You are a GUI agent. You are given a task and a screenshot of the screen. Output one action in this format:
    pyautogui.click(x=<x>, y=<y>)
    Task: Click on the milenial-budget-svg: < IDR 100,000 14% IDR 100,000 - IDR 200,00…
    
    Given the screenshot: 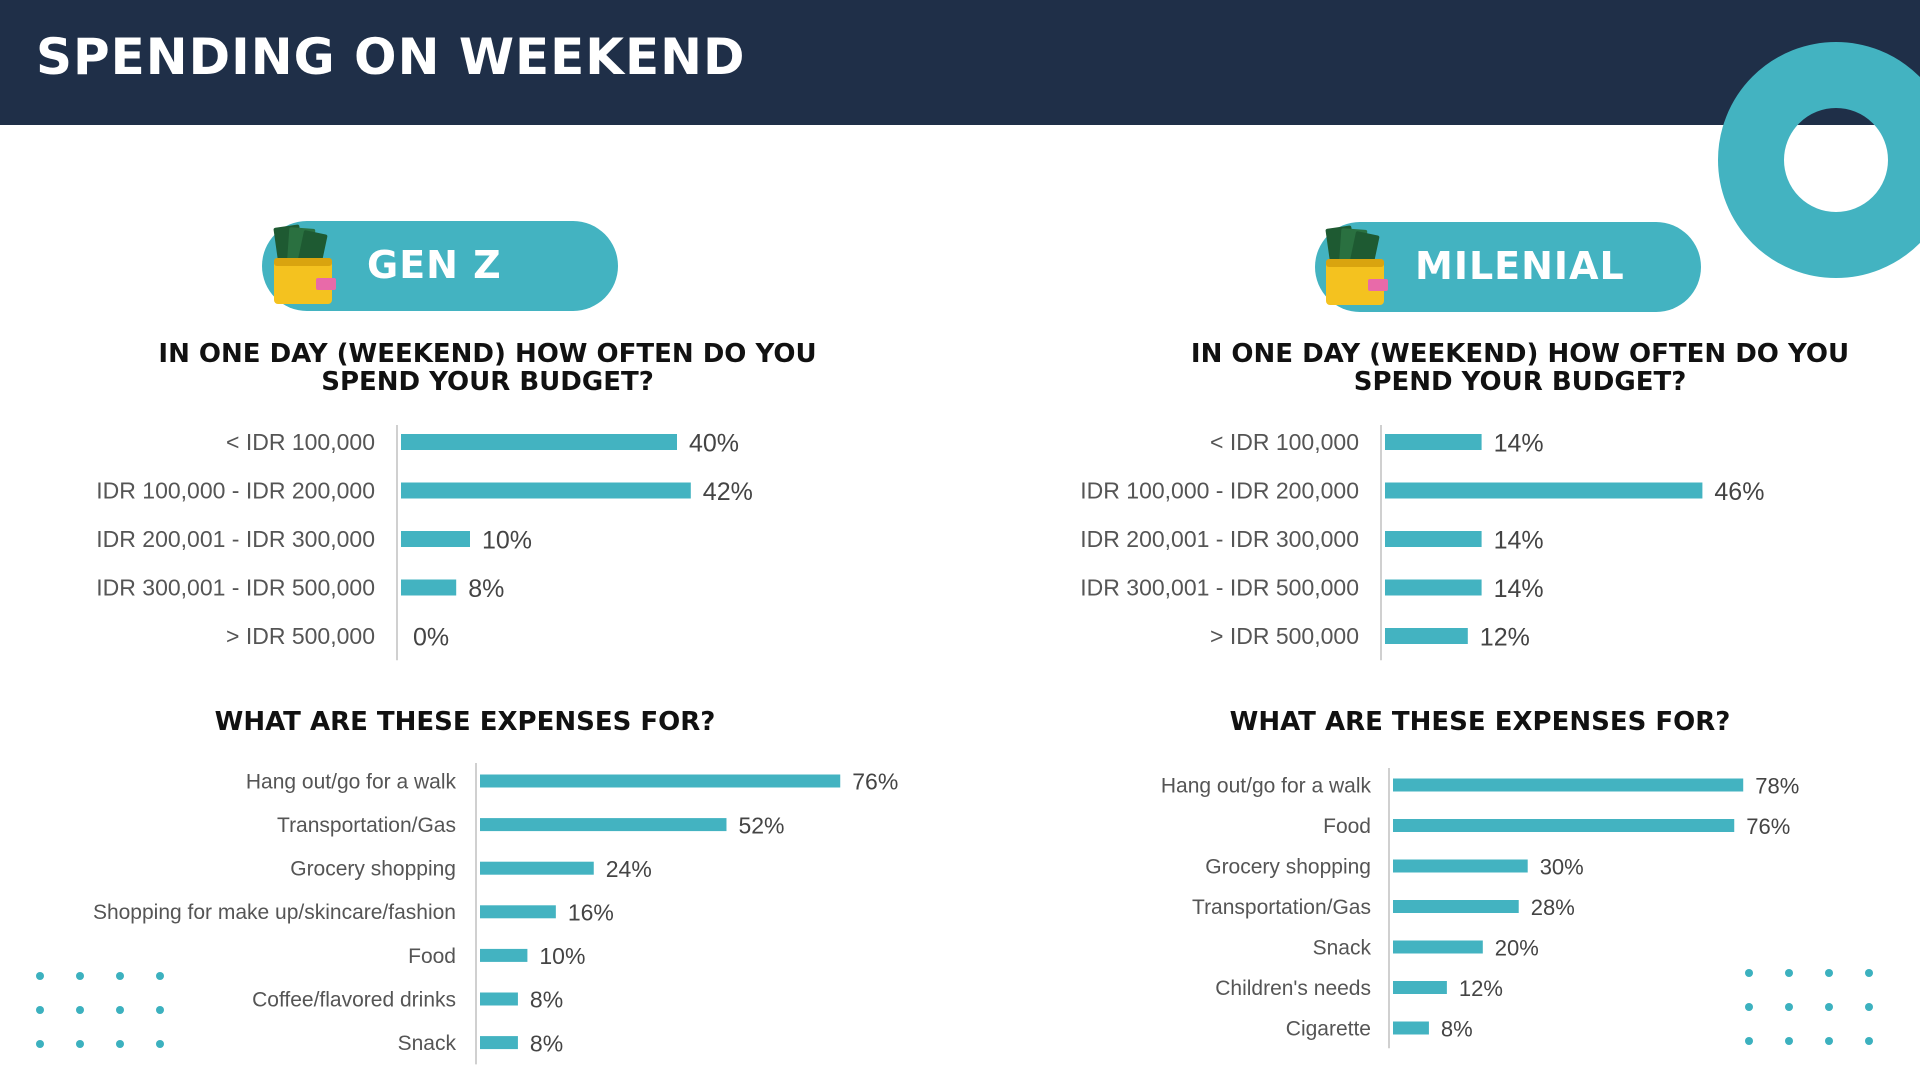 What is the action you would take?
    pyautogui.click(x=1422, y=543)
    